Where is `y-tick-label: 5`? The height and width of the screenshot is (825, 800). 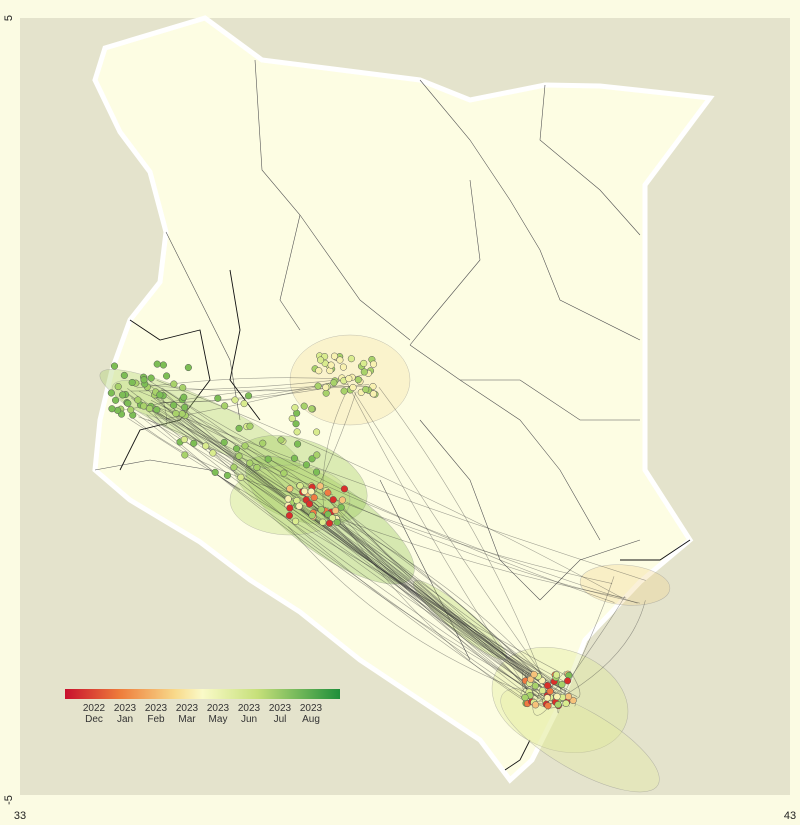 y-tick-label: 5 is located at coordinates (9, 18).